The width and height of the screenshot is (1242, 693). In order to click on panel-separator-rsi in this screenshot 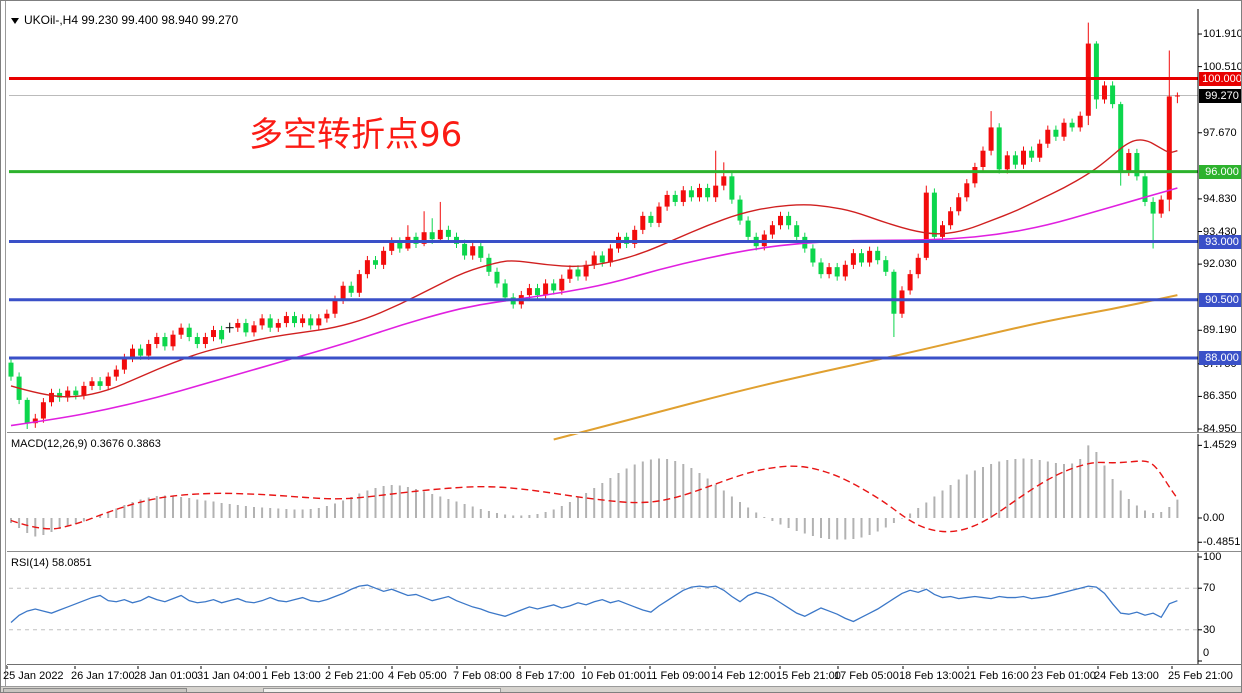, I will do `click(624, 551)`.